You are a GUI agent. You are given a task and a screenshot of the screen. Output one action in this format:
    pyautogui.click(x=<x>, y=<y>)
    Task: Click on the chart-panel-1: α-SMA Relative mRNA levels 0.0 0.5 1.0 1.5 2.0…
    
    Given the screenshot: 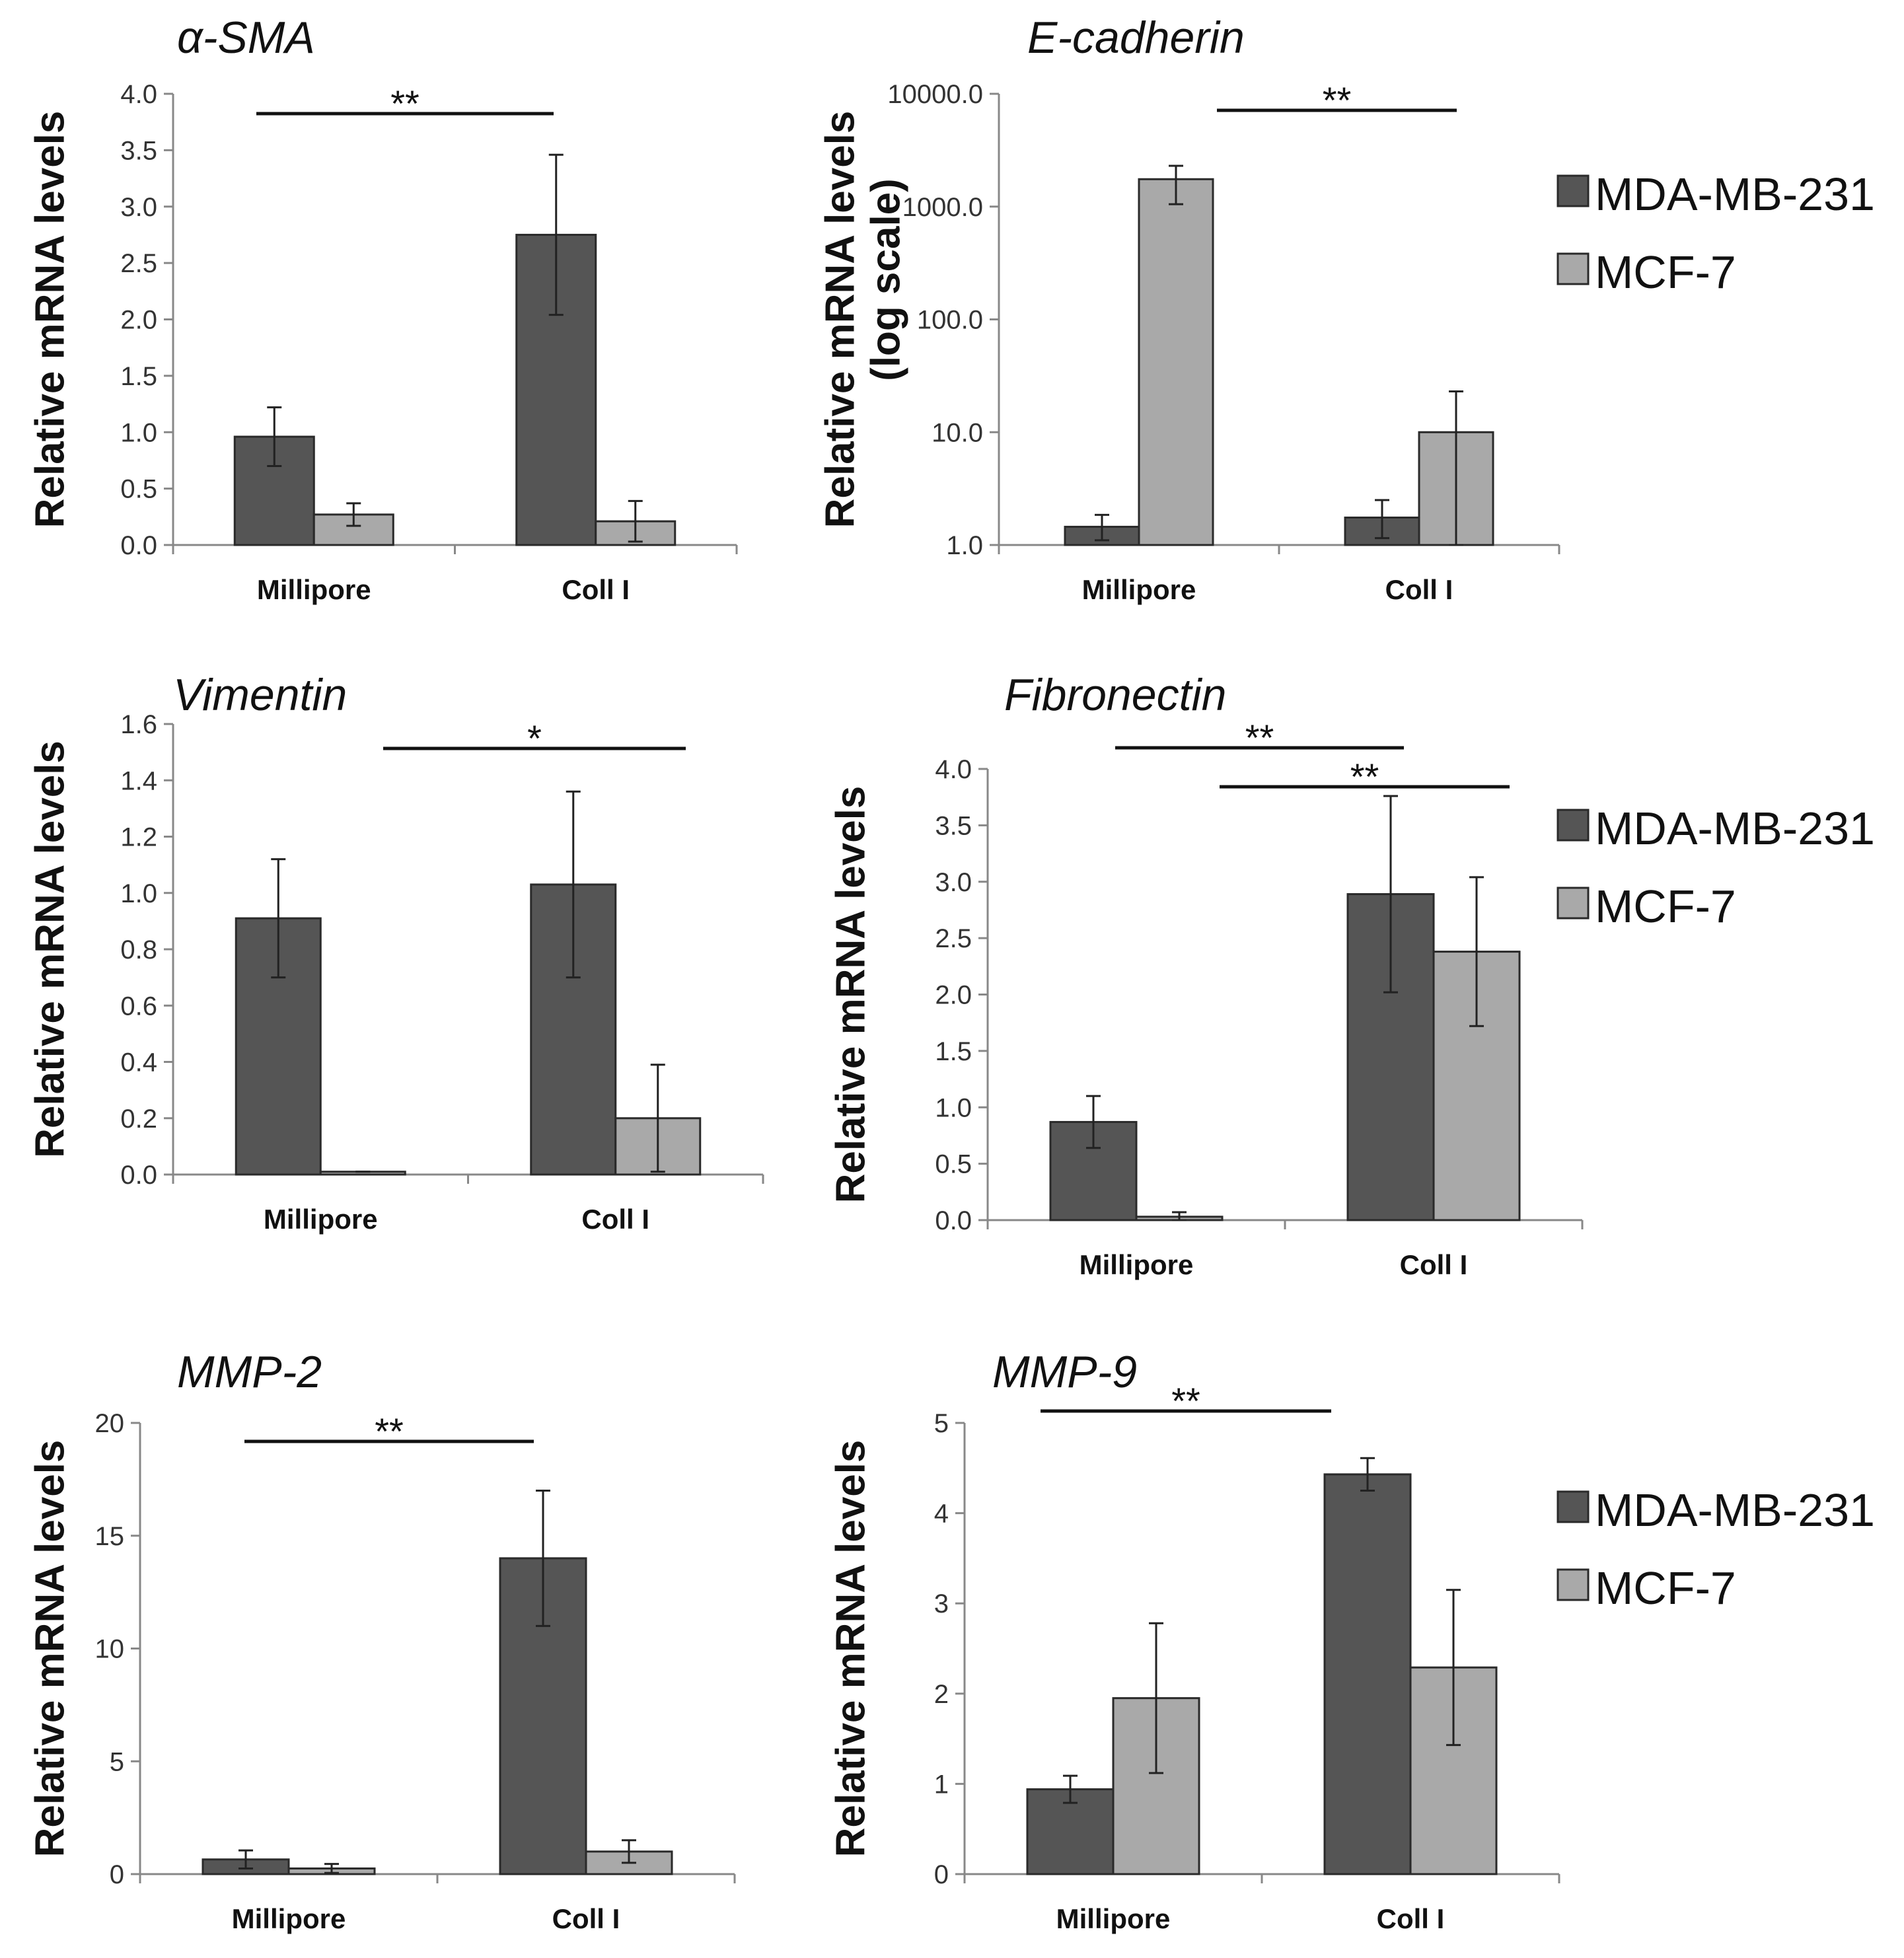 What is the action you would take?
    pyautogui.click(x=382, y=309)
    